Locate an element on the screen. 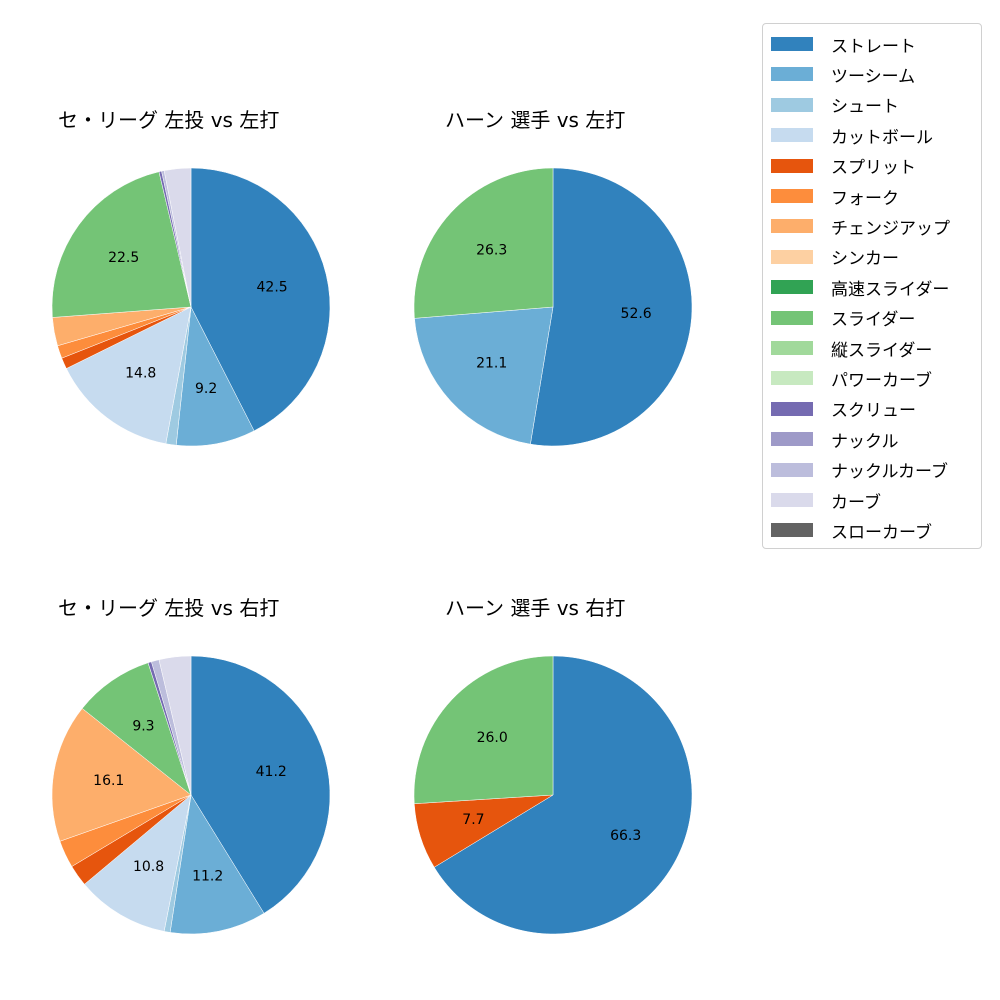 This screenshot has height=1000, width=1000. legend-label: フォーク is located at coordinates (865, 198).